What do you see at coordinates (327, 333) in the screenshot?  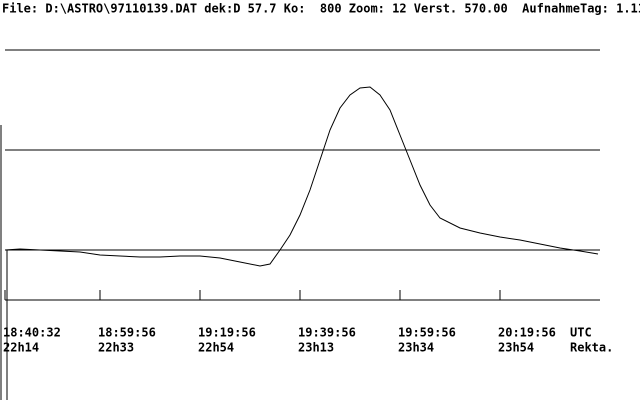 I see `time-label: 19:39:56` at bounding box center [327, 333].